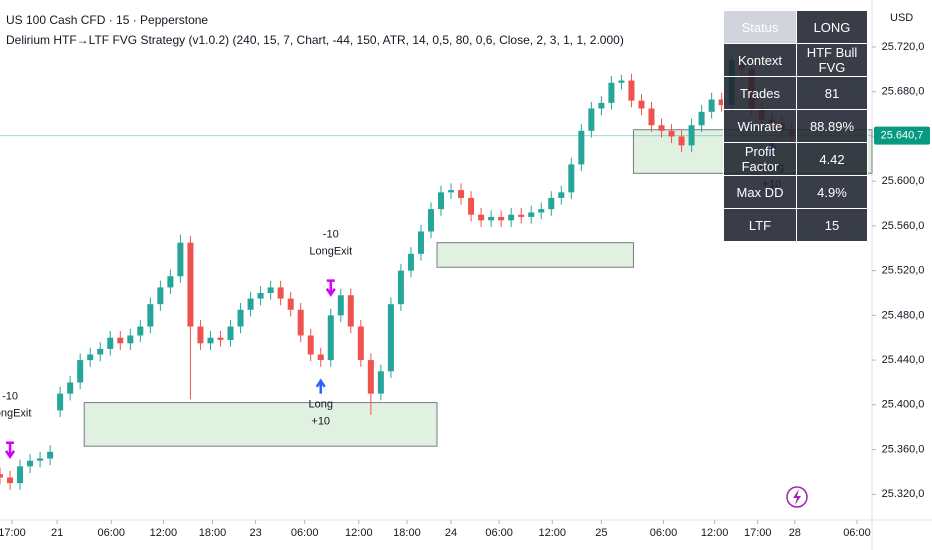 The width and height of the screenshot is (932, 550). I want to click on stat-value: HTF Bull FVG, so click(832, 60).